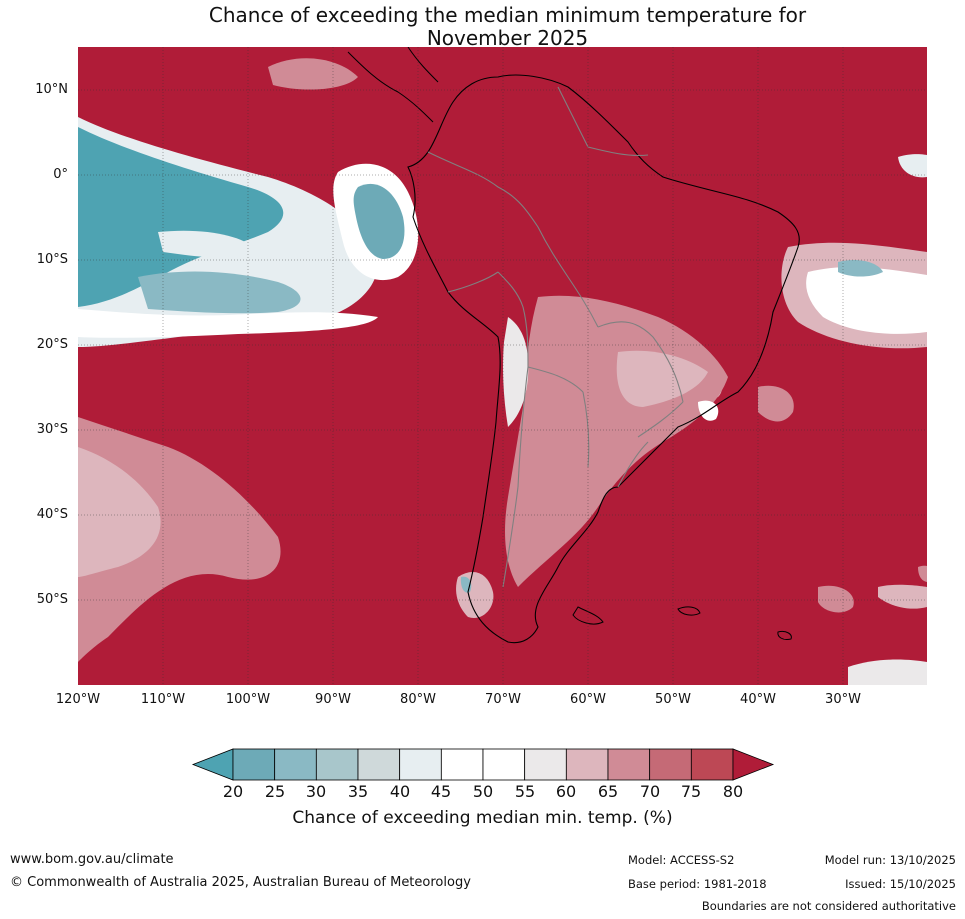  Describe the element at coordinates (608, 791) in the screenshot. I see `colorbar-tick: 65` at that location.